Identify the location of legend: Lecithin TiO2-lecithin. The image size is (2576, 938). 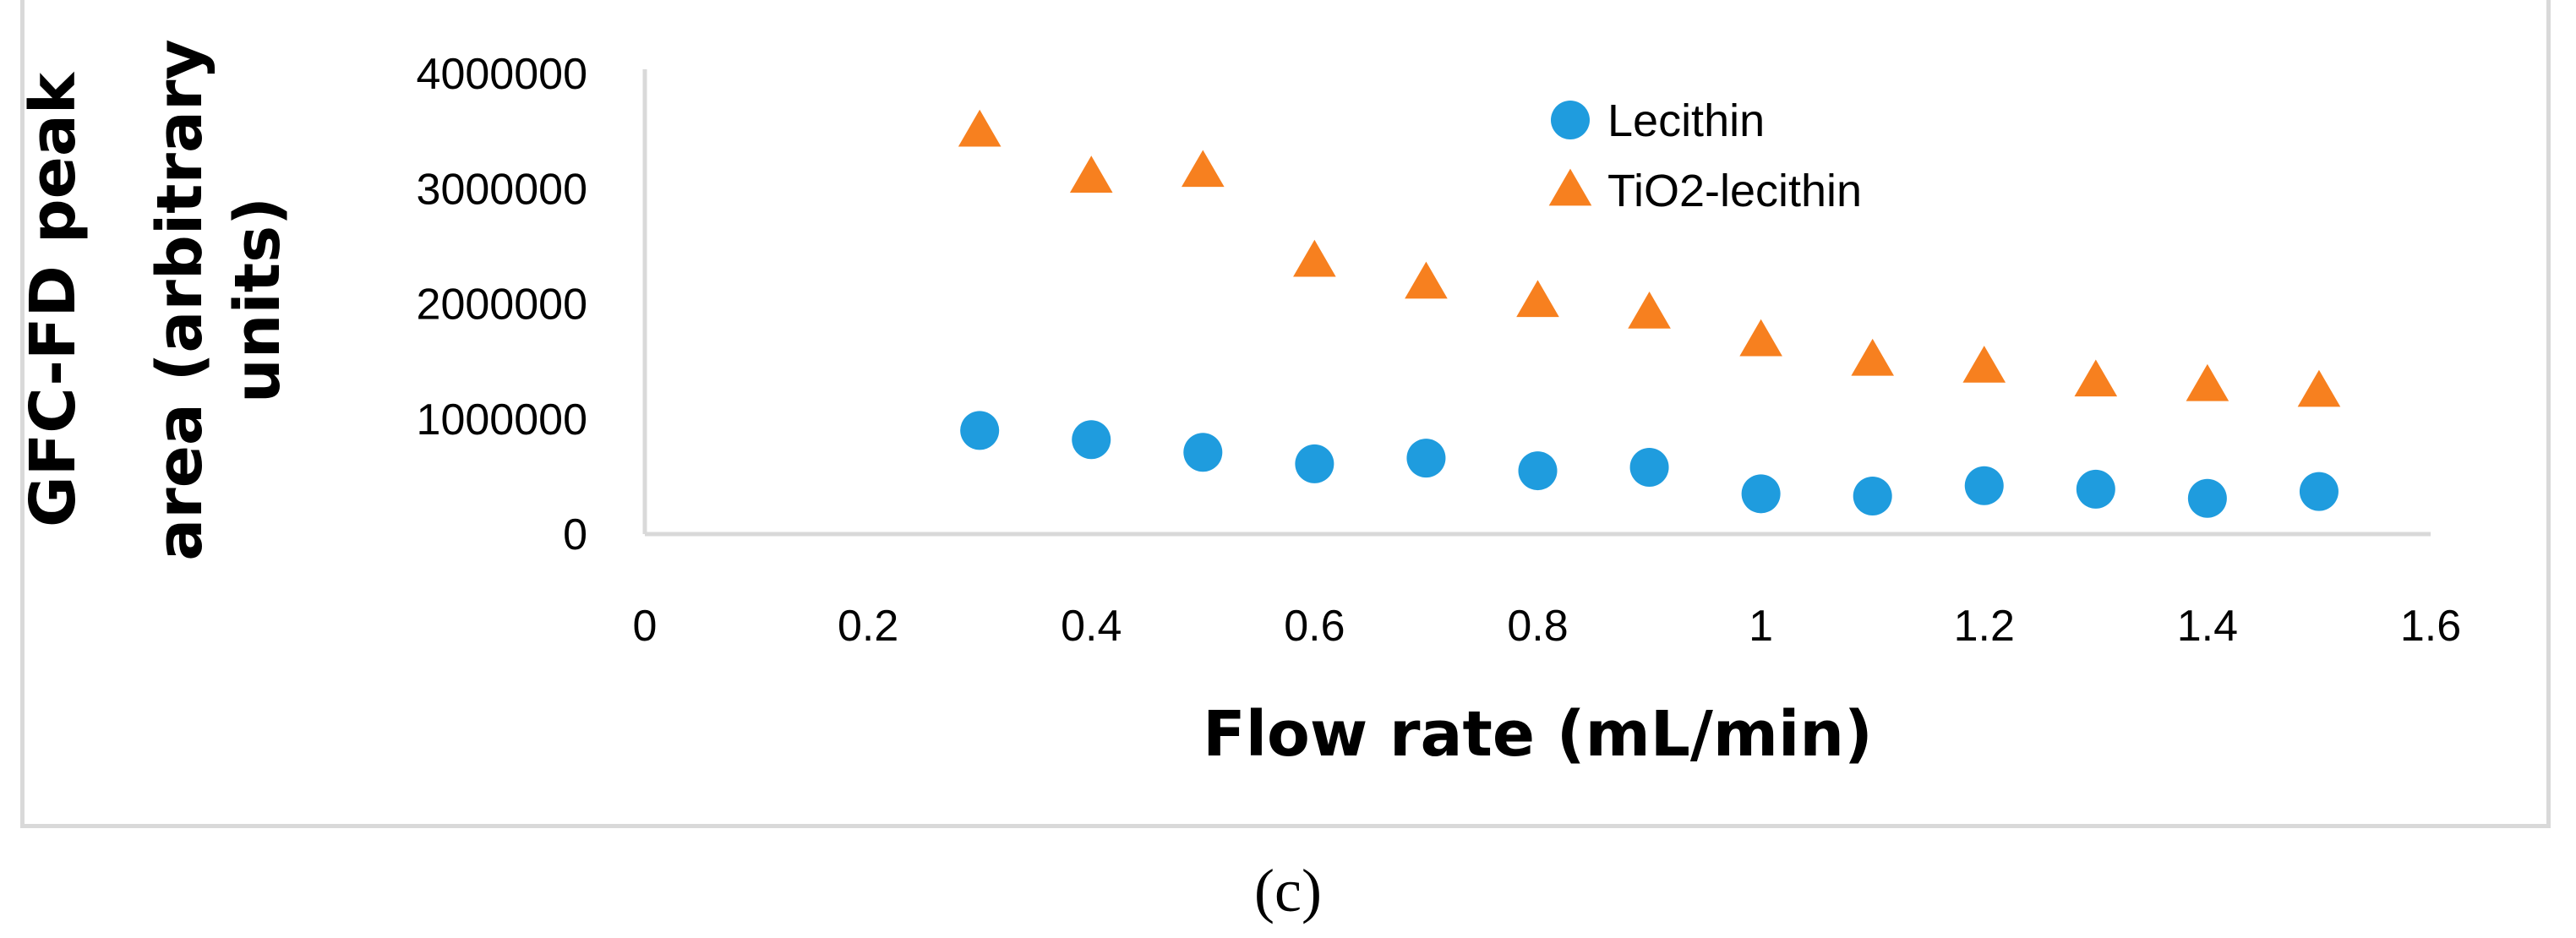
(1705, 155).